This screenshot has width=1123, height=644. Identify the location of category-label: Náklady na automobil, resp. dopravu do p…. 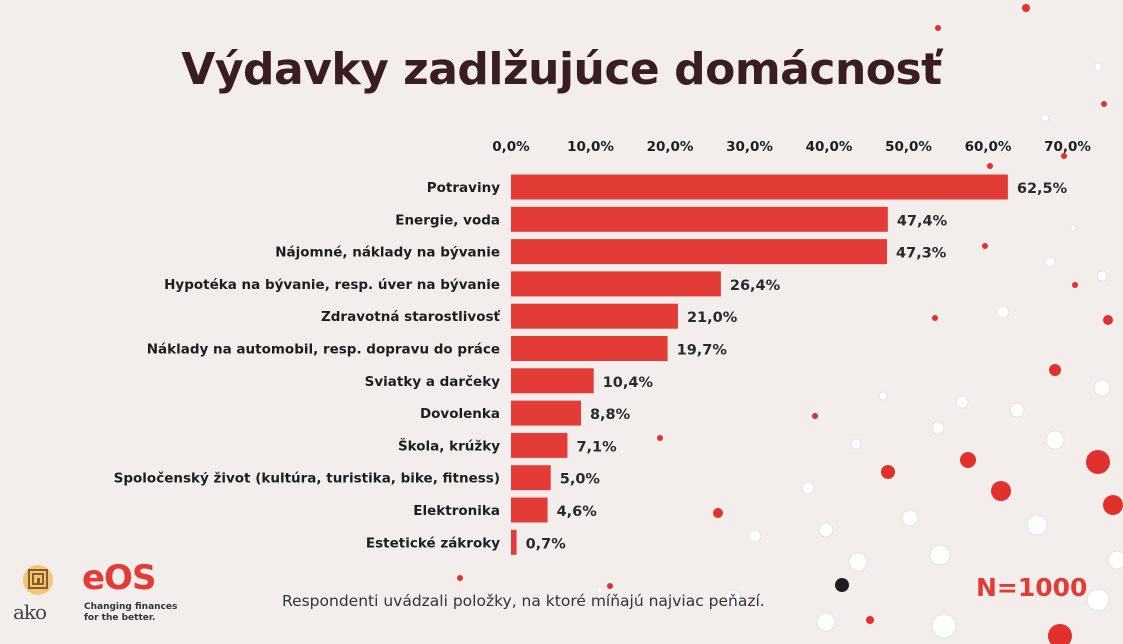
(323, 350).